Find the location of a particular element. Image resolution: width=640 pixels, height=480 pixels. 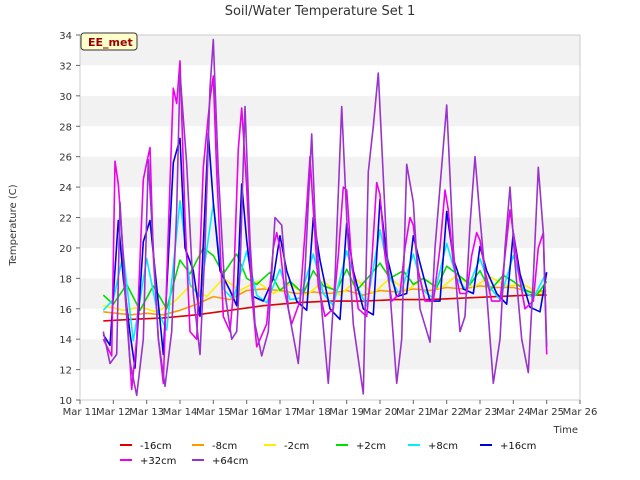

x-tick-label: Mar 22 is located at coordinates (446, 412).